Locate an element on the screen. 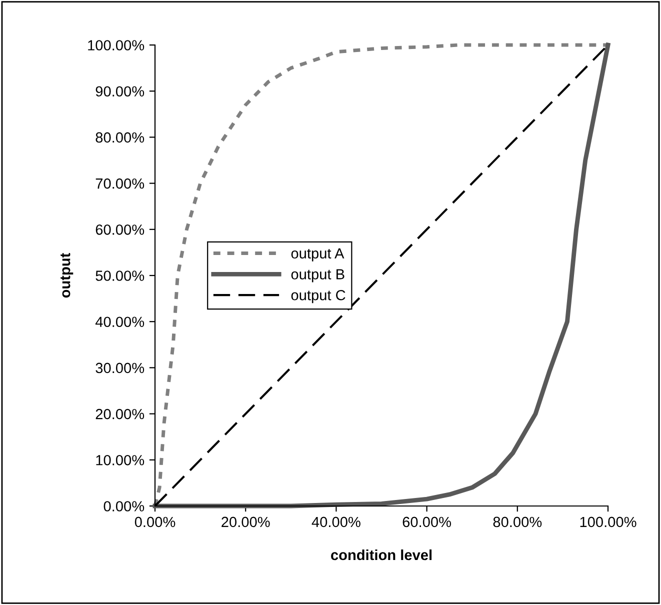  x-axis-title: condition level is located at coordinates (381, 554).